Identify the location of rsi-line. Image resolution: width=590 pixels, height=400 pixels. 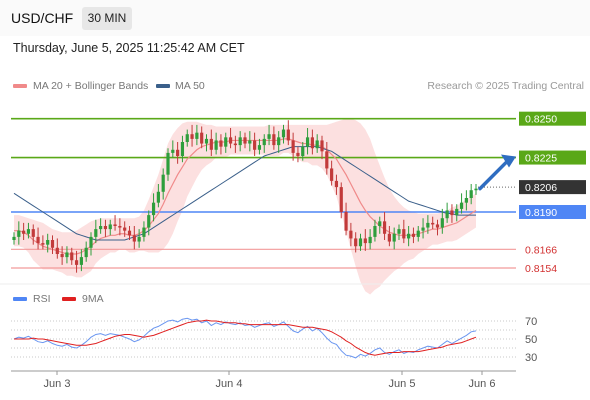
(245, 338).